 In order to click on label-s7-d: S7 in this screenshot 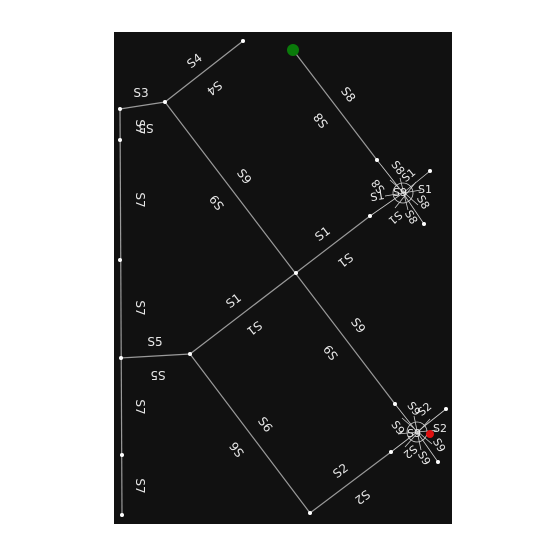, I will do `click(140, 406)`.